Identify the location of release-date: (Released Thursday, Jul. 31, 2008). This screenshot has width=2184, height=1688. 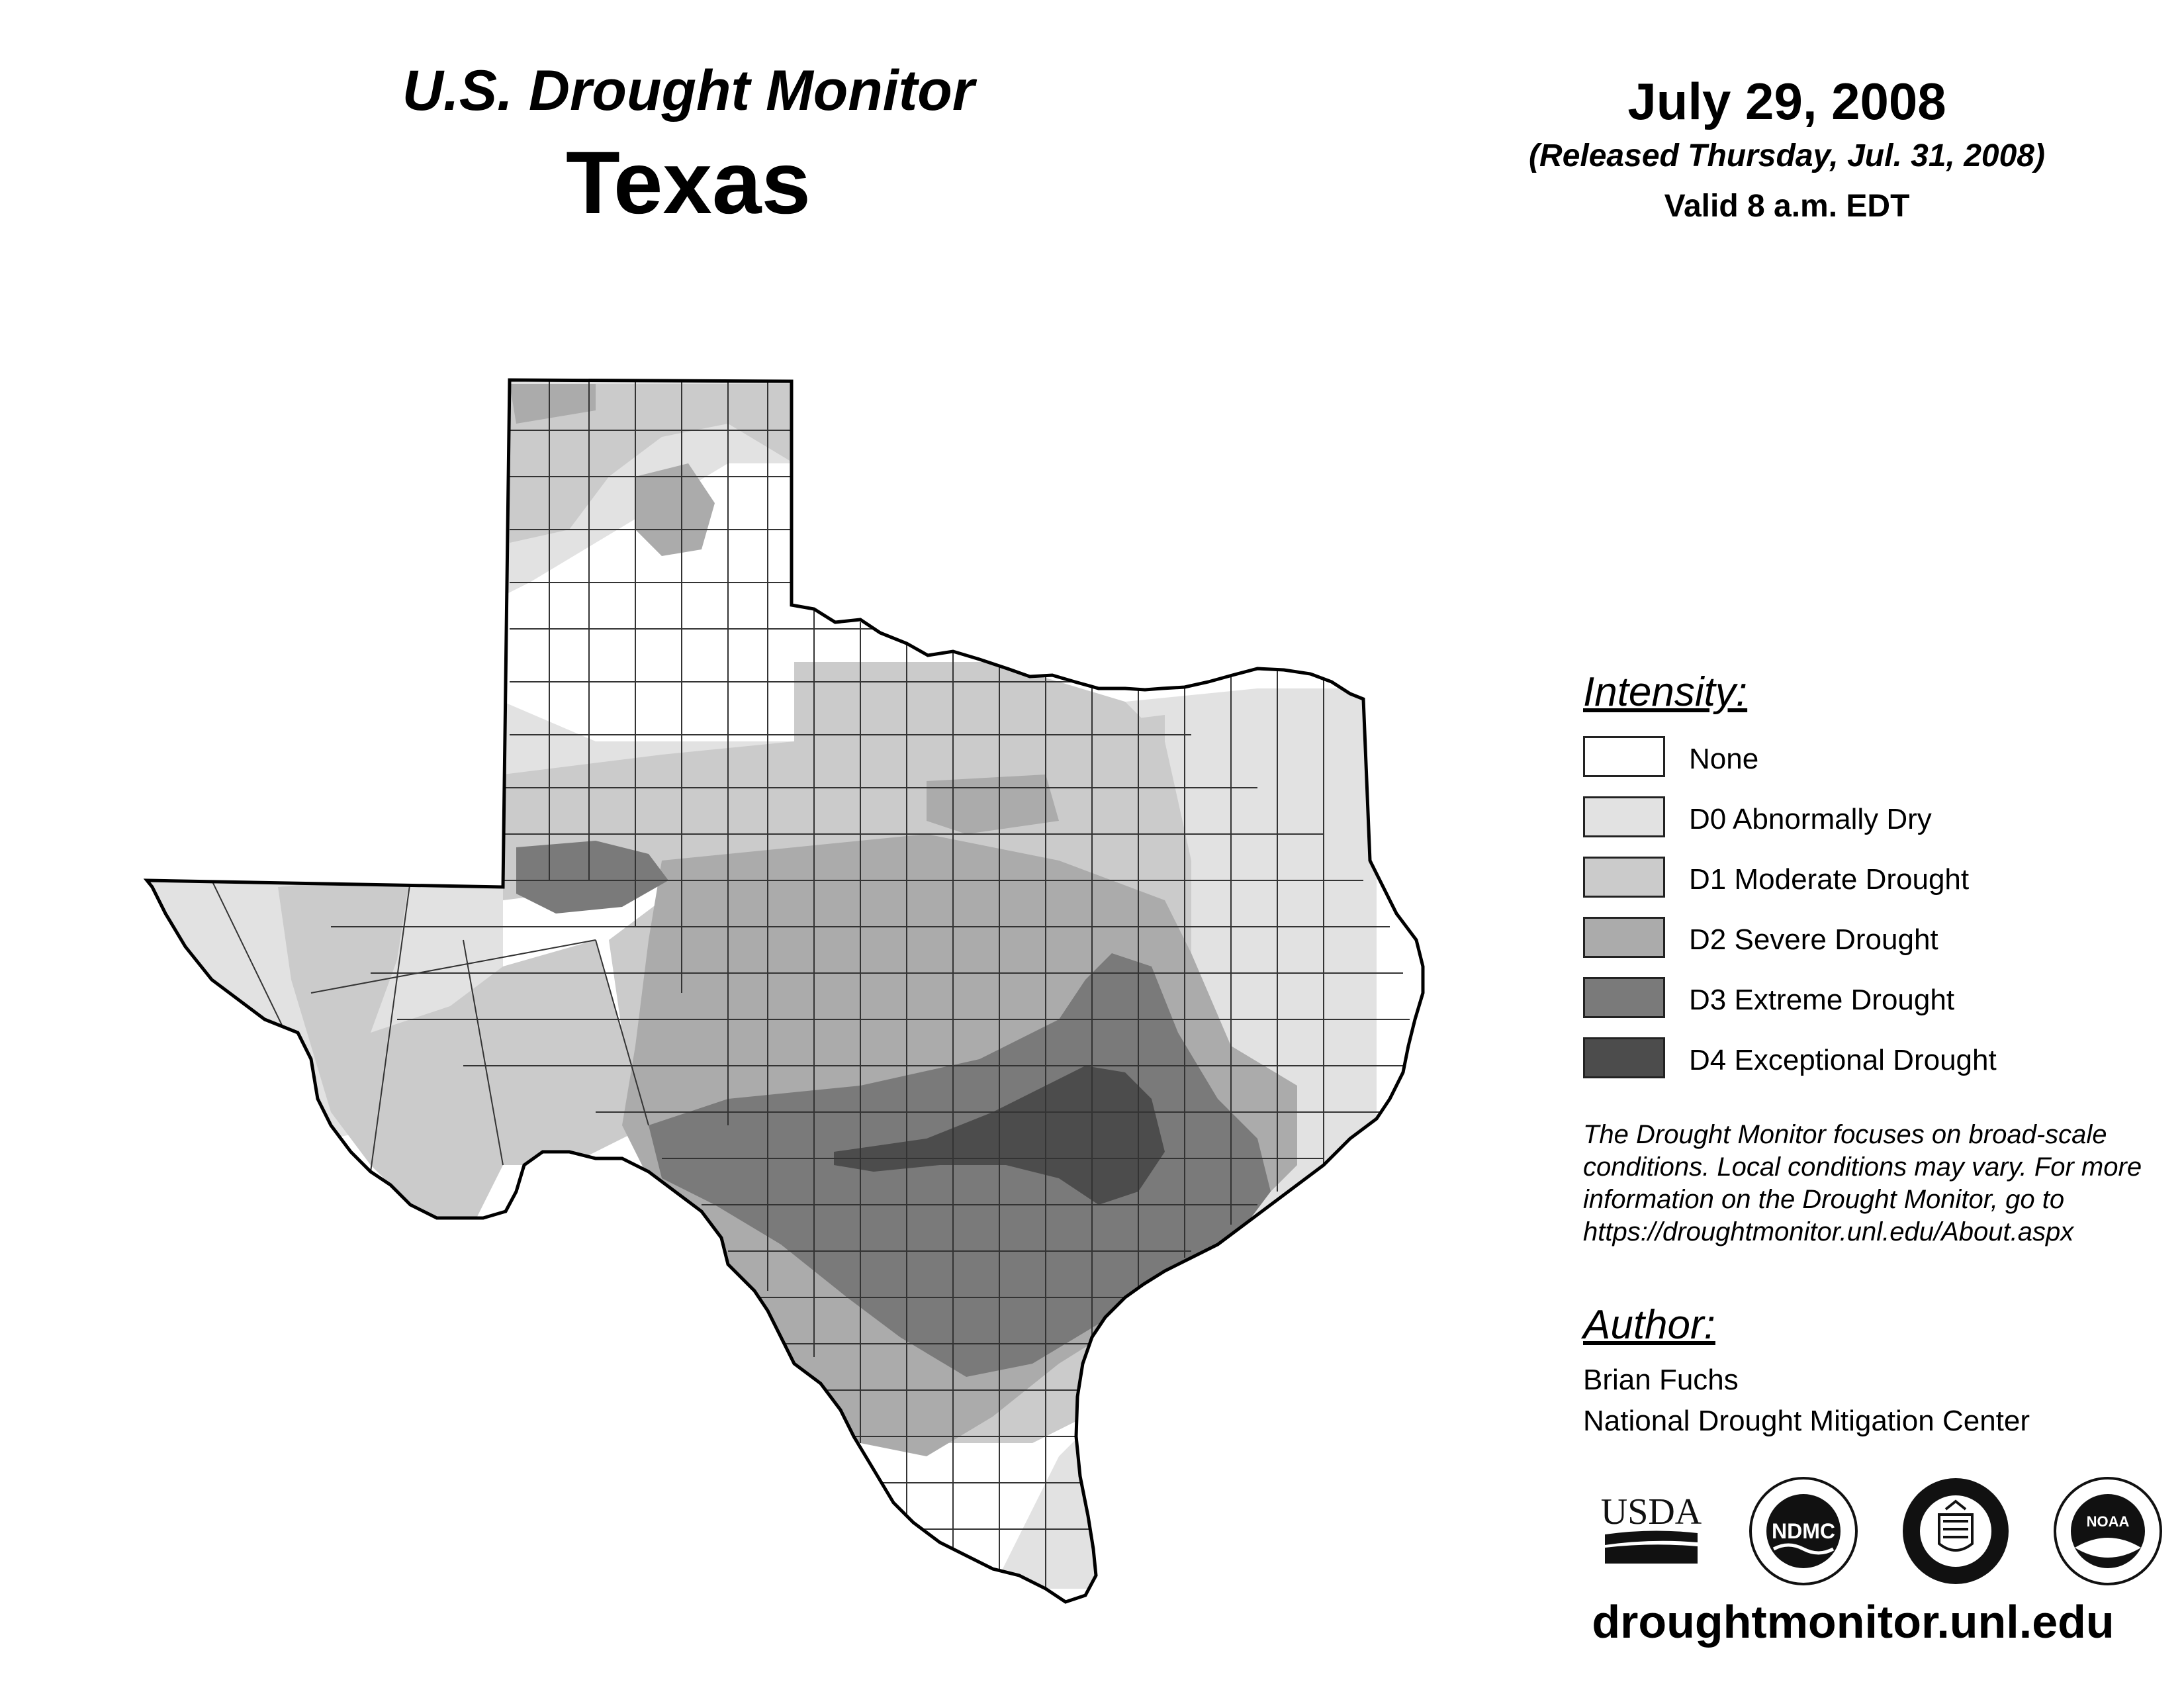
(1787, 155).